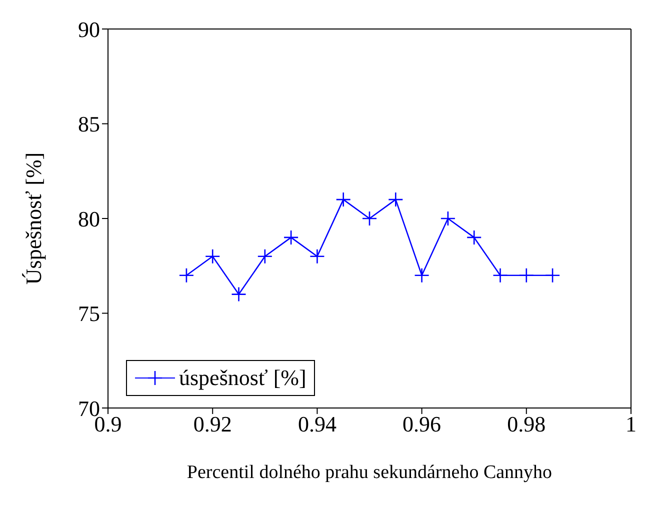 This screenshot has height=532, width=645. I want to click on y-tick-label: 85, so click(89, 124).